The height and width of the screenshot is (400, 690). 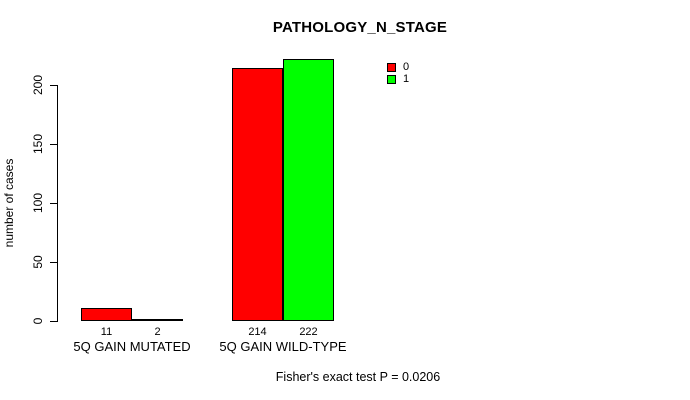 What do you see at coordinates (406, 79) in the screenshot?
I see `legend-label: 1` at bounding box center [406, 79].